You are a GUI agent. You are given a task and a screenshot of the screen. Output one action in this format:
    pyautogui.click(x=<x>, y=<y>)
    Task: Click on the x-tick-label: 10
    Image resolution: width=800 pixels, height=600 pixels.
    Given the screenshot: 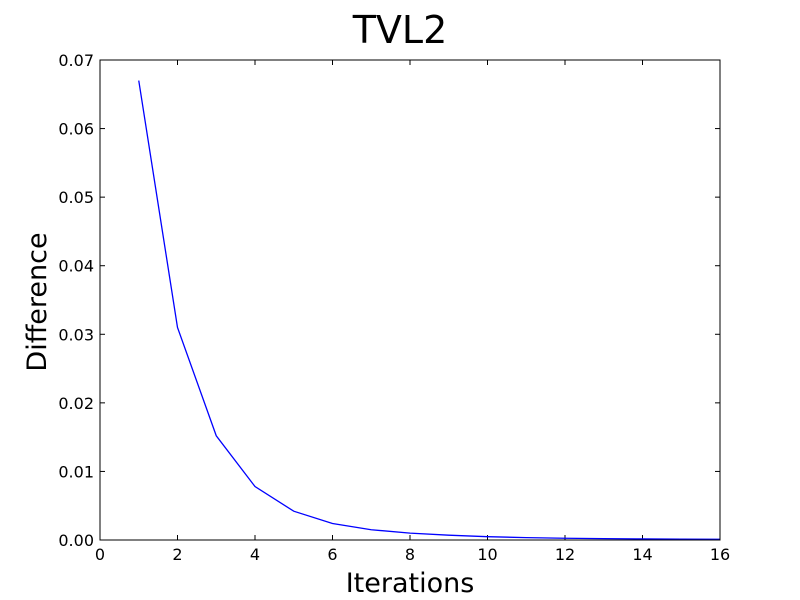 What is the action you would take?
    pyautogui.click(x=487, y=554)
    